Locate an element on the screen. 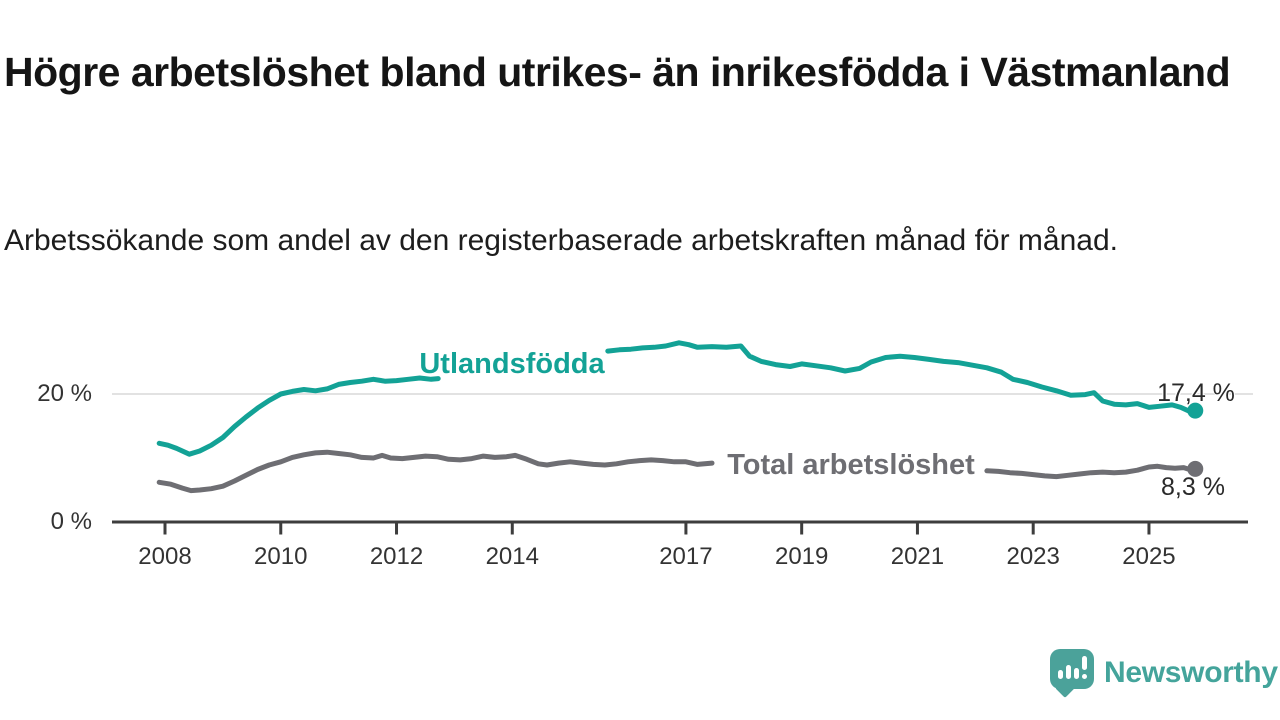 The height and width of the screenshot is (720, 1280). x-tick-label-2012: 2012 is located at coordinates (396, 556).